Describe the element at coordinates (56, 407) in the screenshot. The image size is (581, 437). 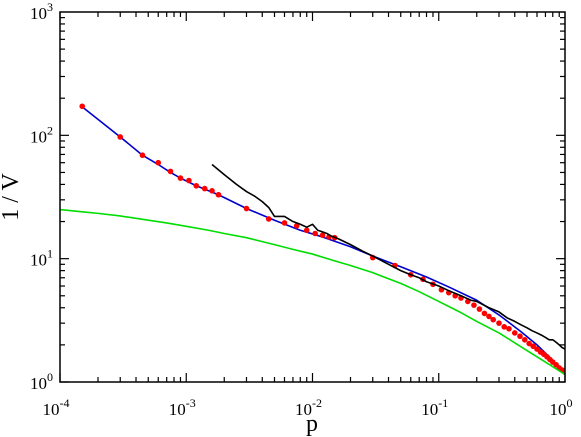
I see `x-tick-label: 10⁻⁴` at that location.